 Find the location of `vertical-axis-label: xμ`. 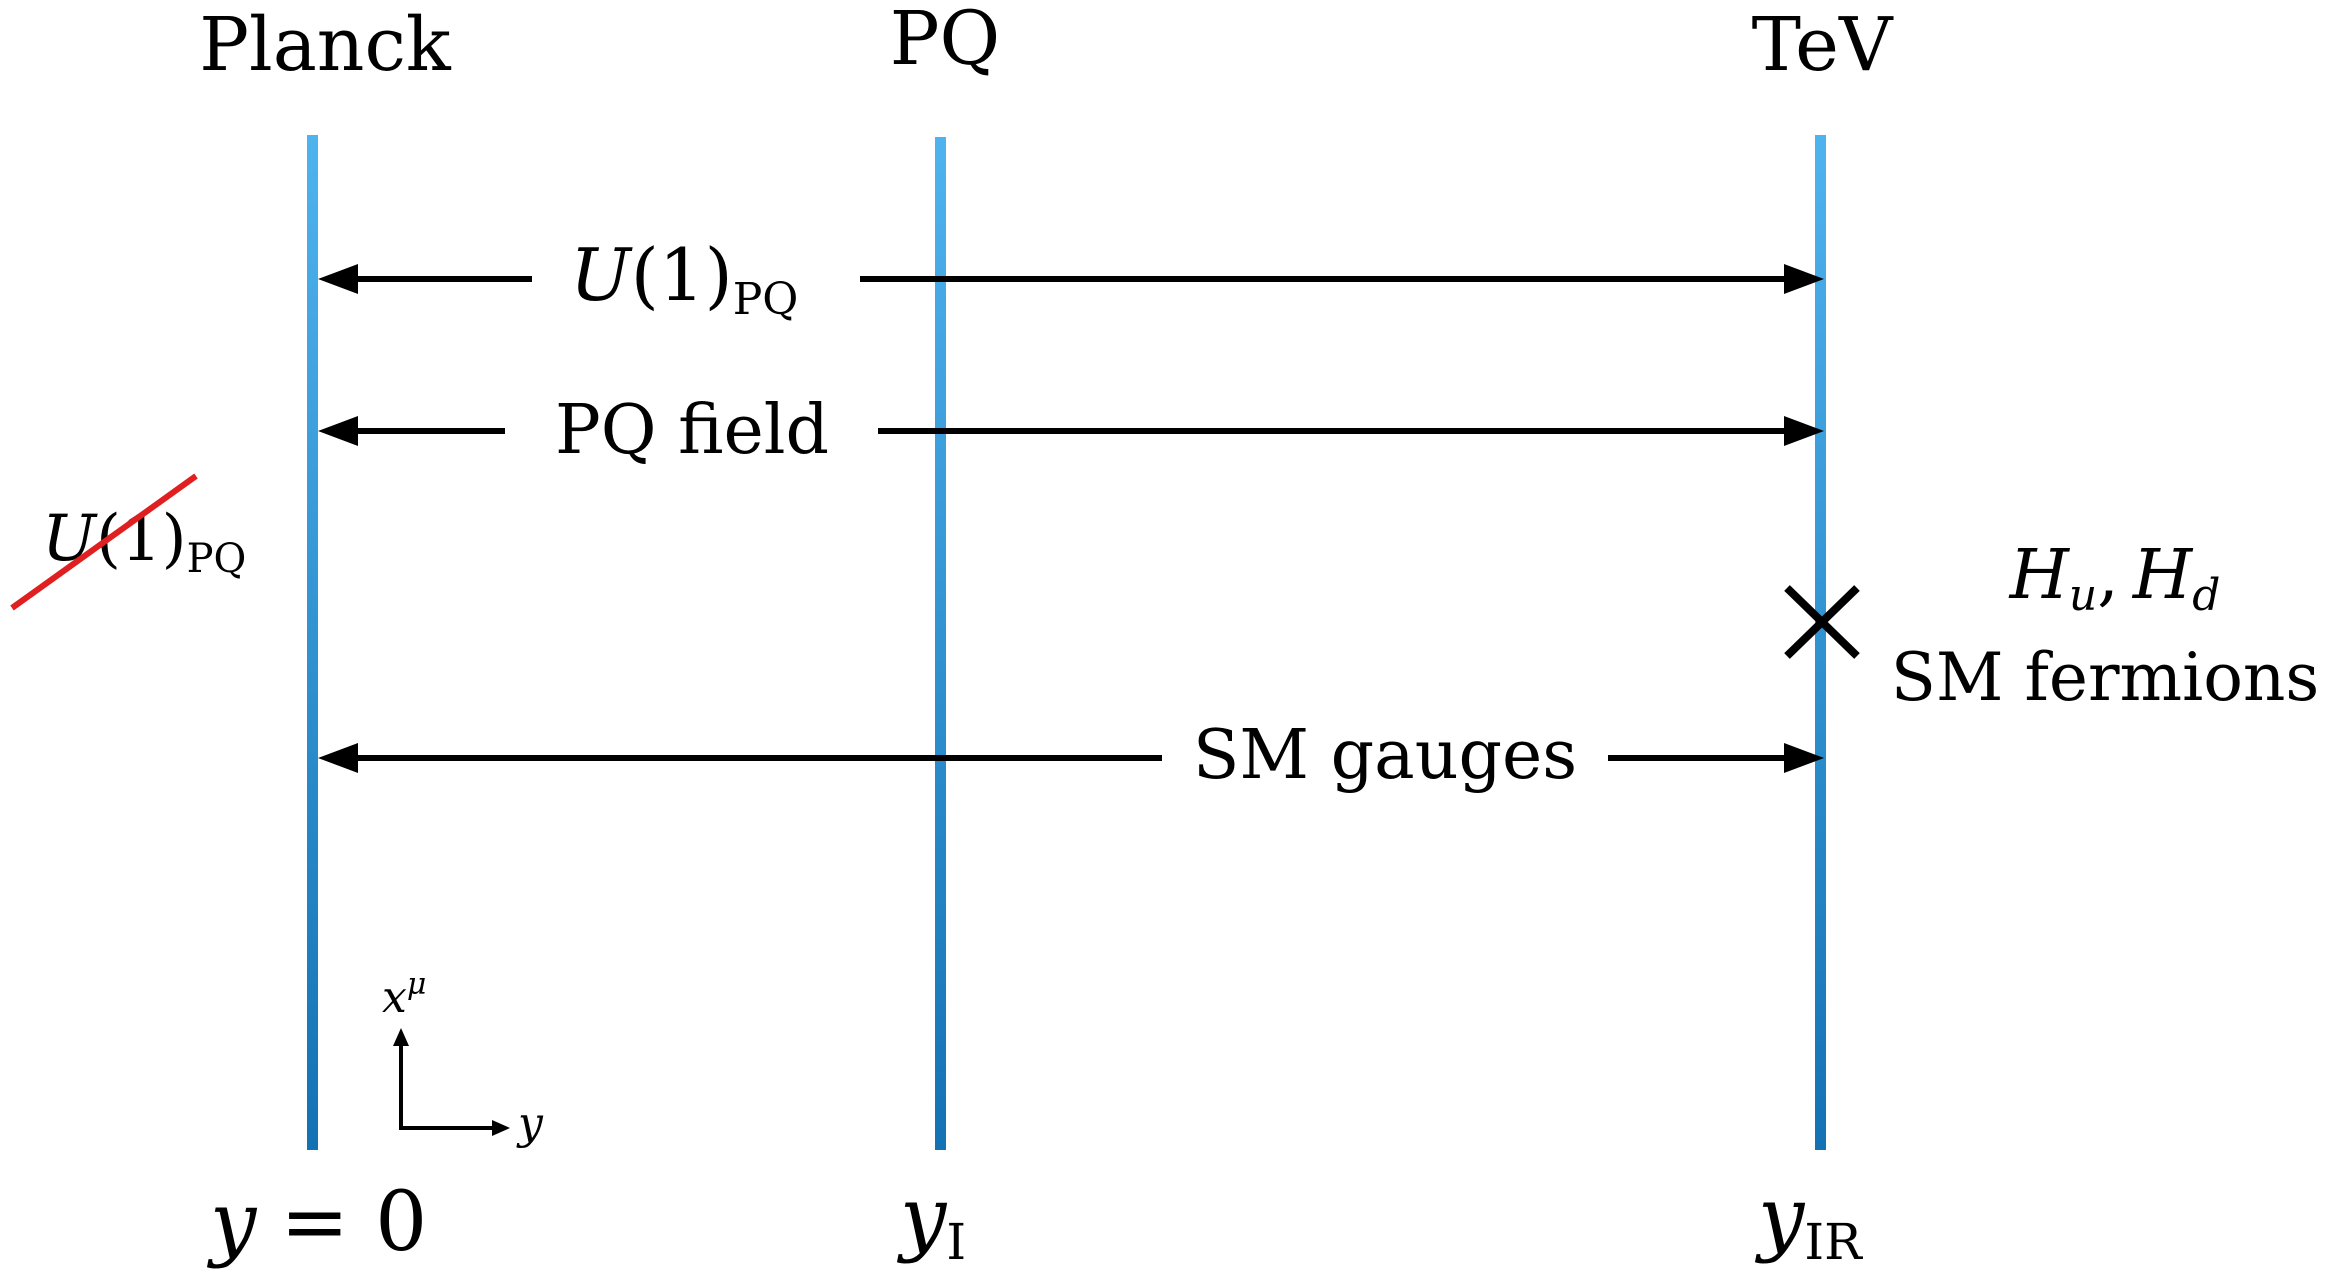

vertical-axis-label: xμ is located at coordinates (404, 995).